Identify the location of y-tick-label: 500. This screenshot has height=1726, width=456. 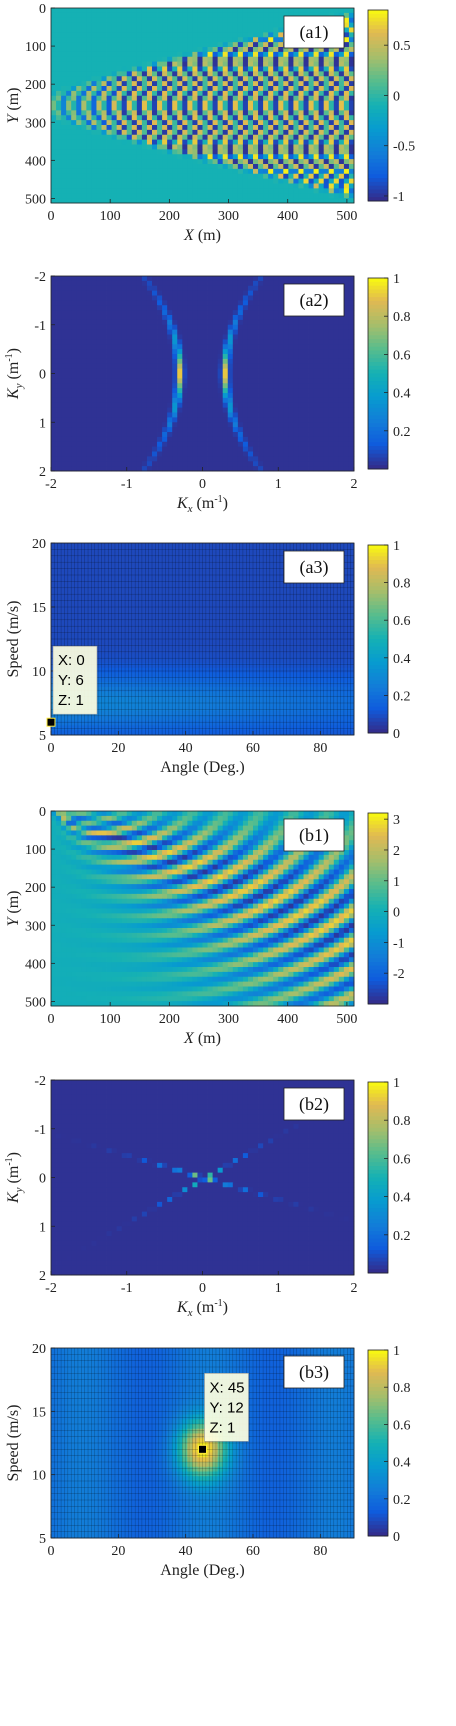
(35, 199).